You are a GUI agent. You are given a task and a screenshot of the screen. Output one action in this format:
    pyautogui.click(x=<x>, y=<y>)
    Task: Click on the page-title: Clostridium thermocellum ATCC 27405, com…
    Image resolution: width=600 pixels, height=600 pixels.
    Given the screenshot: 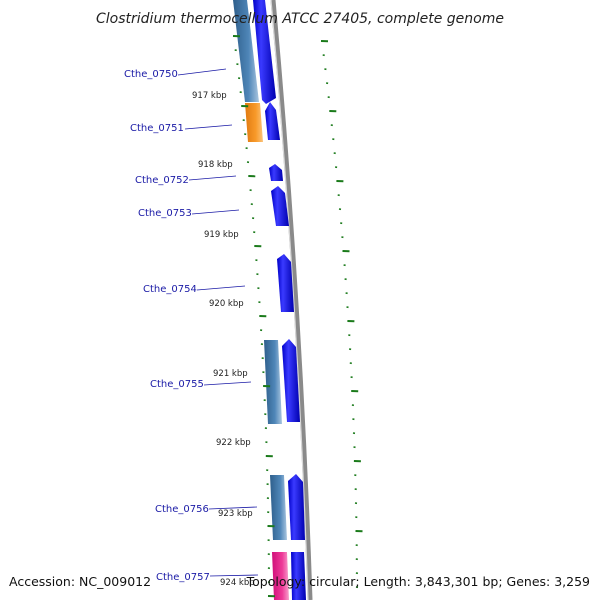 What is the action you would take?
    pyautogui.click(x=300, y=19)
    